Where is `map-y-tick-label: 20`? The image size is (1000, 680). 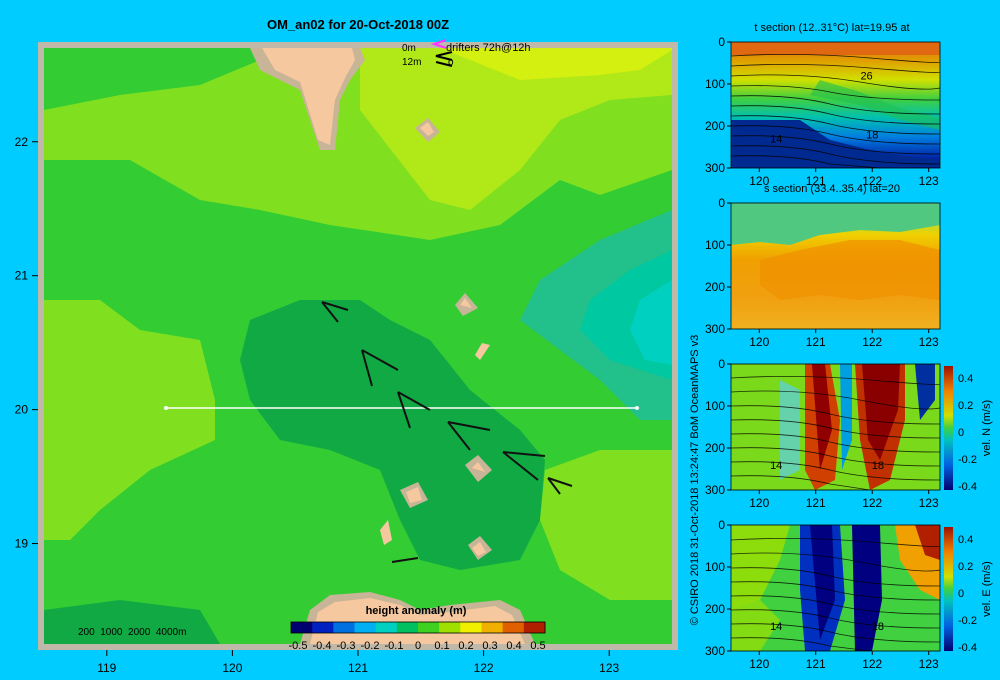 map-y-tick-label: 20 is located at coordinates (22, 410).